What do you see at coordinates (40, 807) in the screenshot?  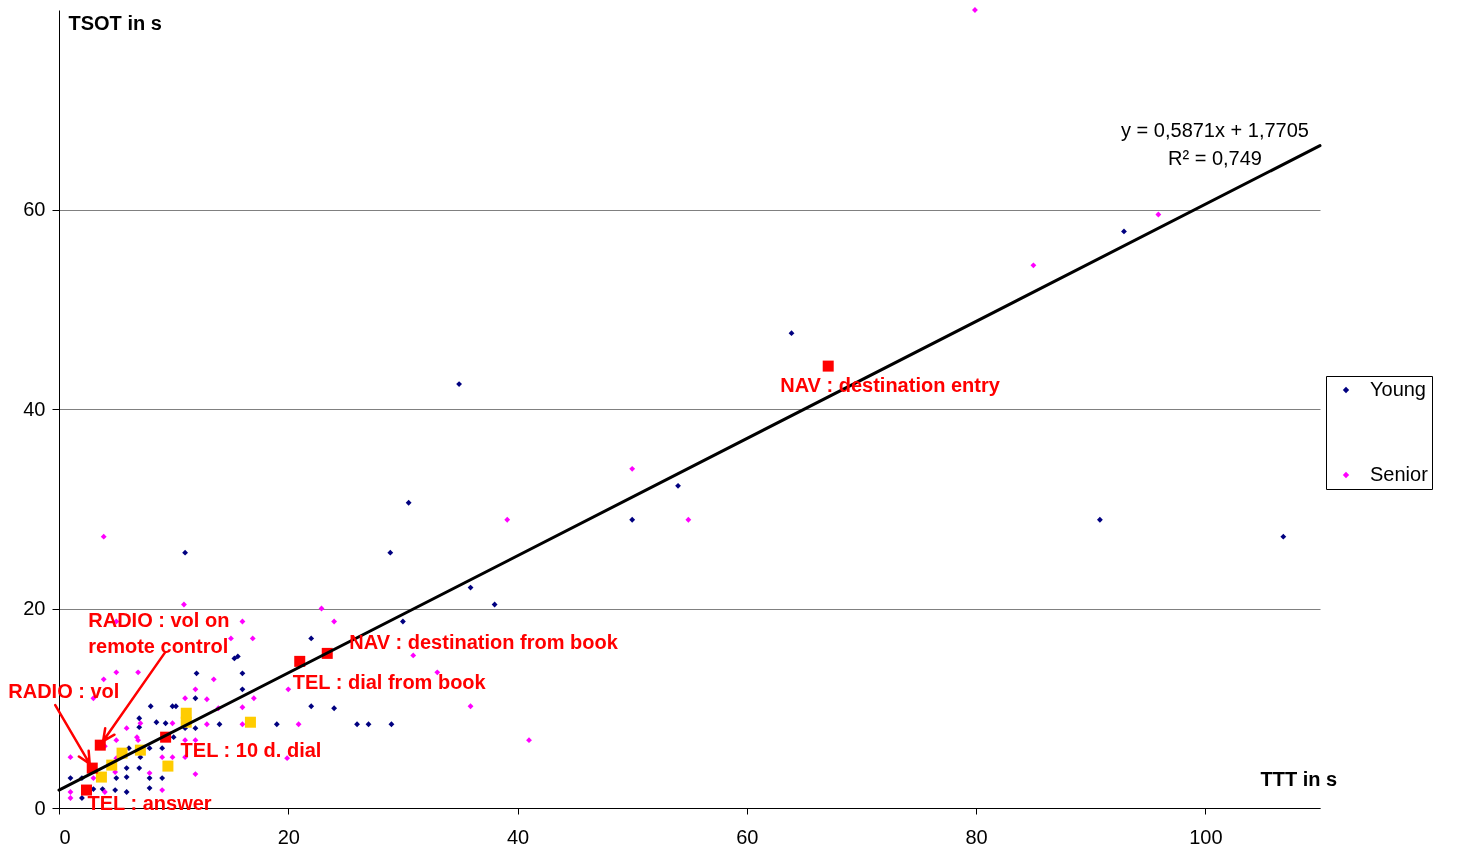 I see `y-tick-label: 0` at bounding box center [40, 807].